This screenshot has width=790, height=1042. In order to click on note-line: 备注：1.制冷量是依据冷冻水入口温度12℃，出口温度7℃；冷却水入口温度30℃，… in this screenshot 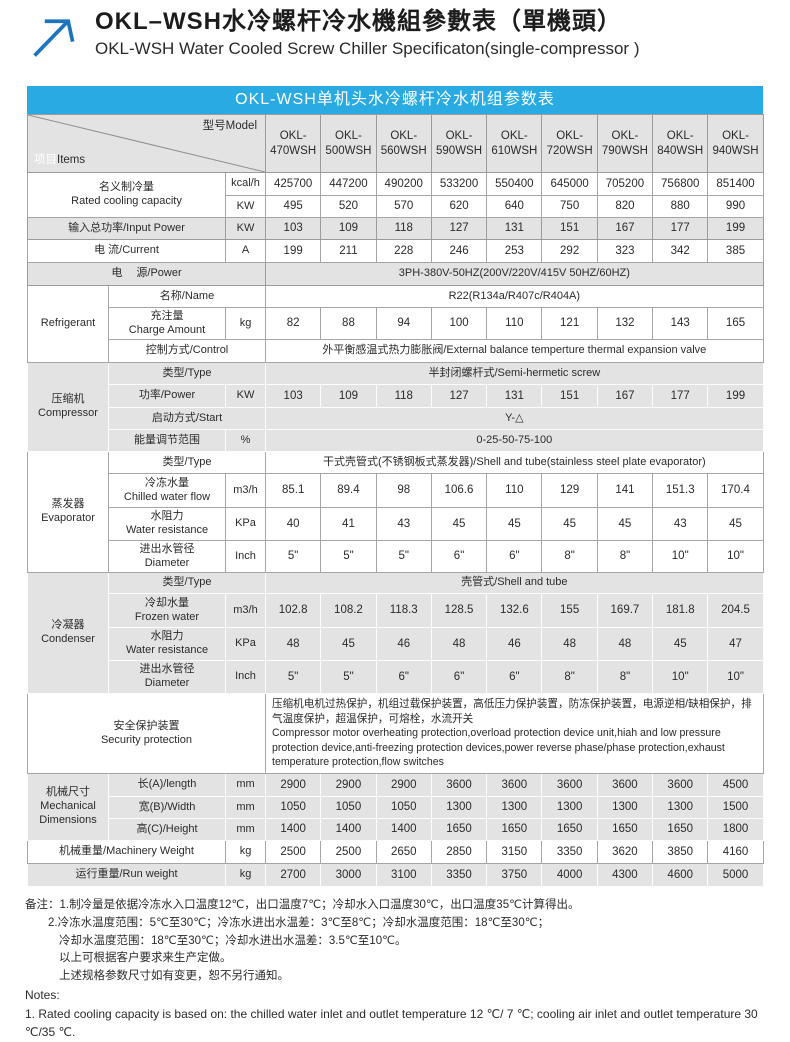, I will do `click(302, 905)`.